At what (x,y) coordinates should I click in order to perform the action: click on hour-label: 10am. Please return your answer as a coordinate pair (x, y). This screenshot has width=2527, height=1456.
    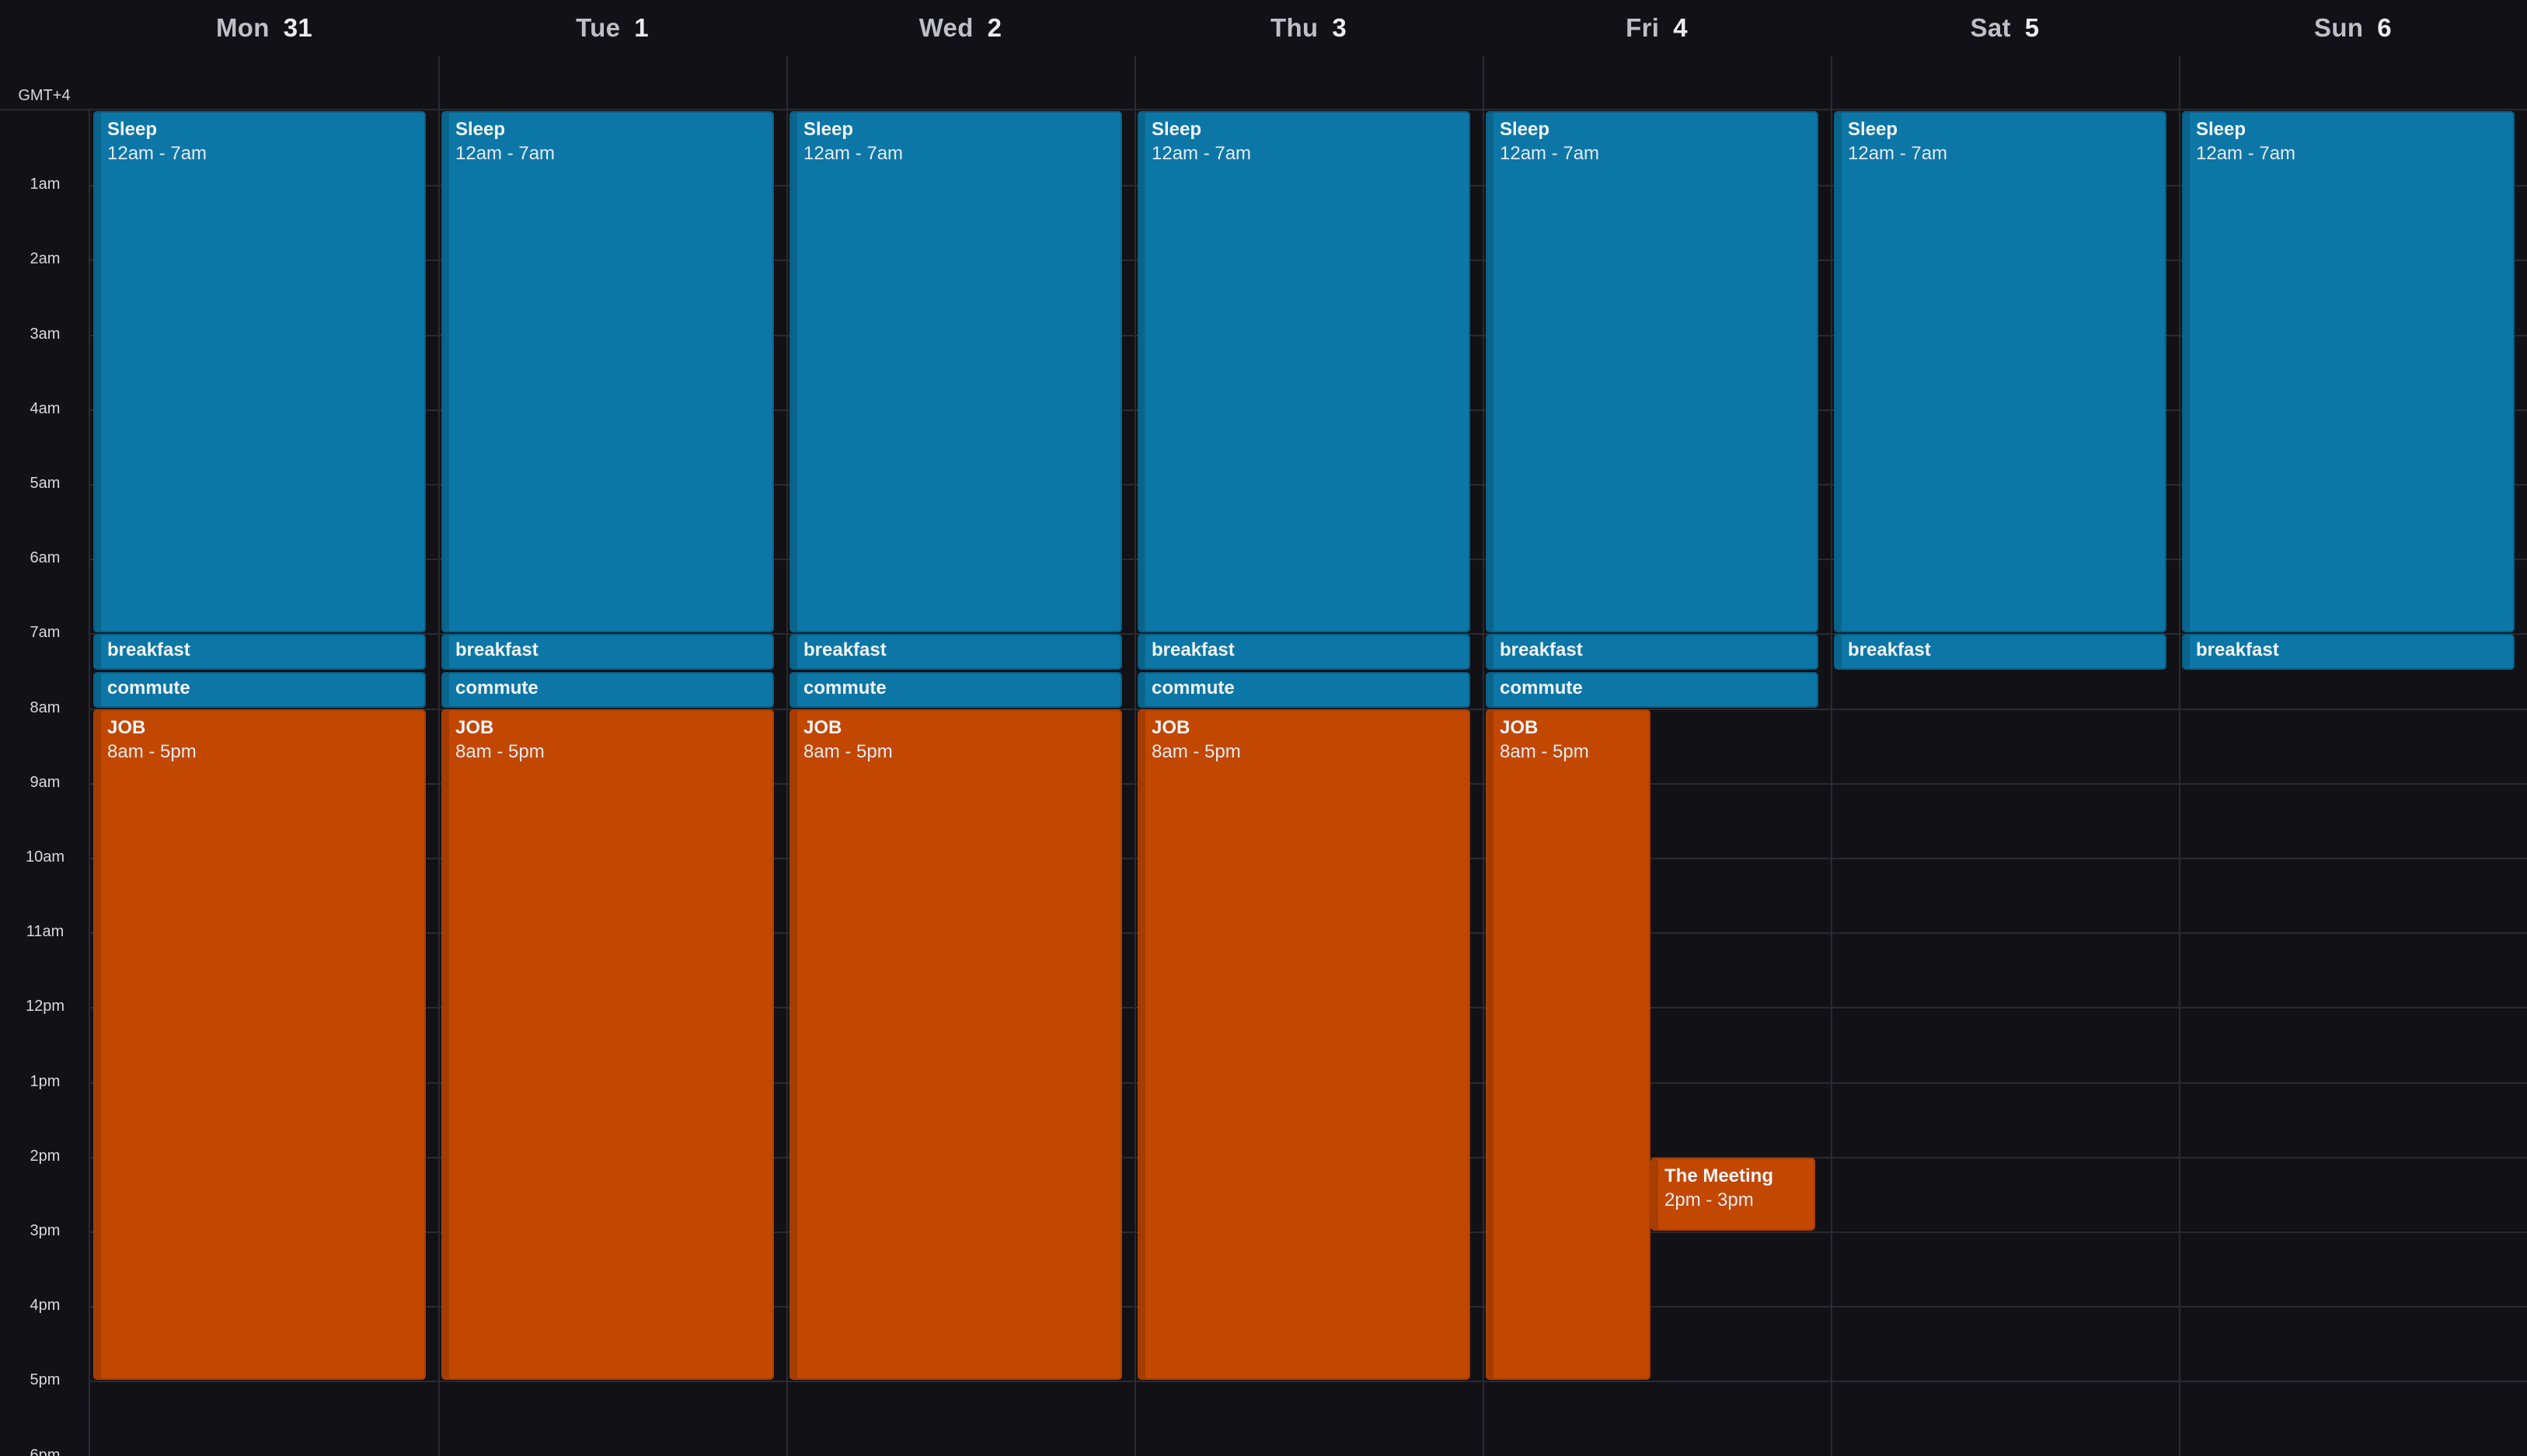
    Looking at the image, I should click on (45, 857).